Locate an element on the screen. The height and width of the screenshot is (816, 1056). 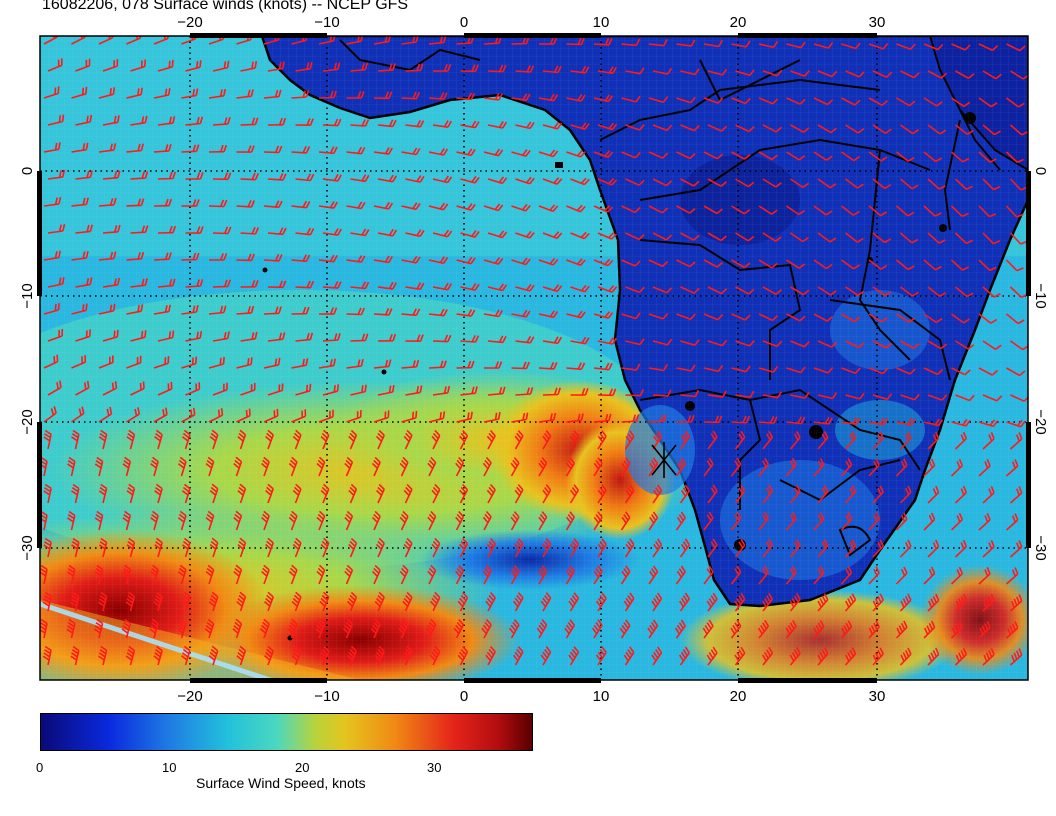
lon-label: 0 is located at coordinates (464, 696).